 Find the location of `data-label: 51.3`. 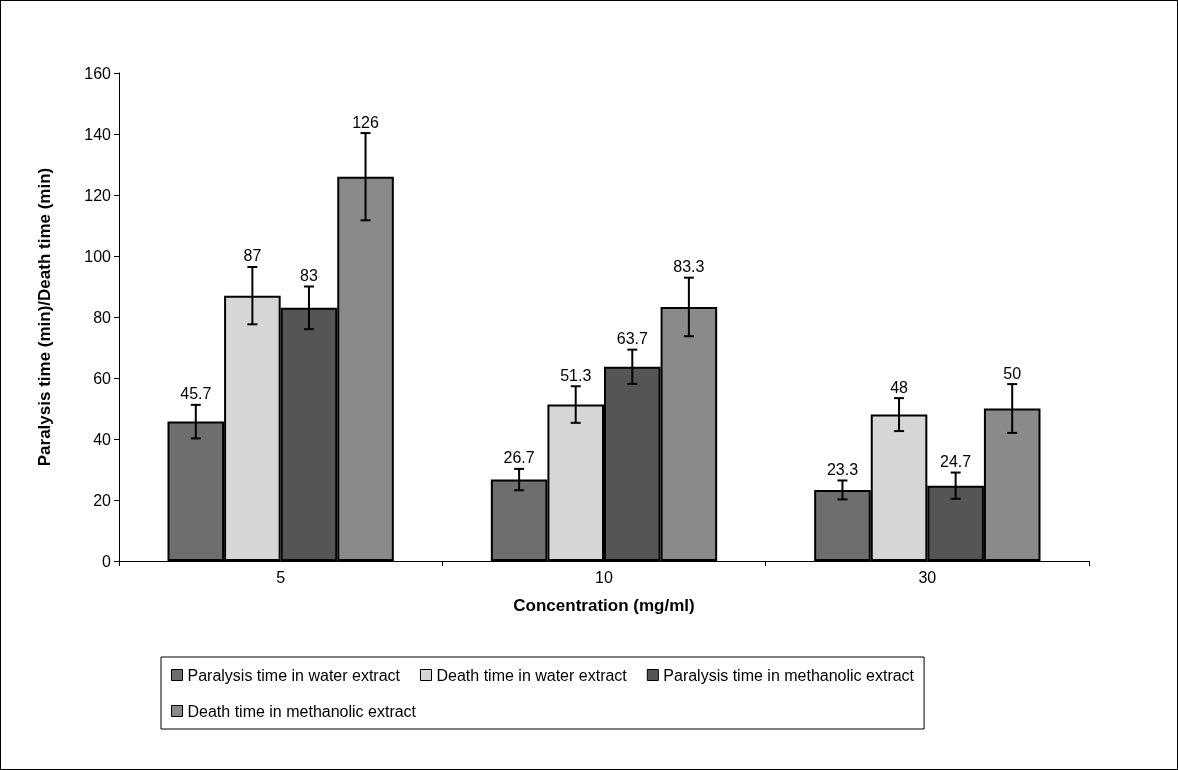

data-label: 51.3 is located at coordinates (576, 375).